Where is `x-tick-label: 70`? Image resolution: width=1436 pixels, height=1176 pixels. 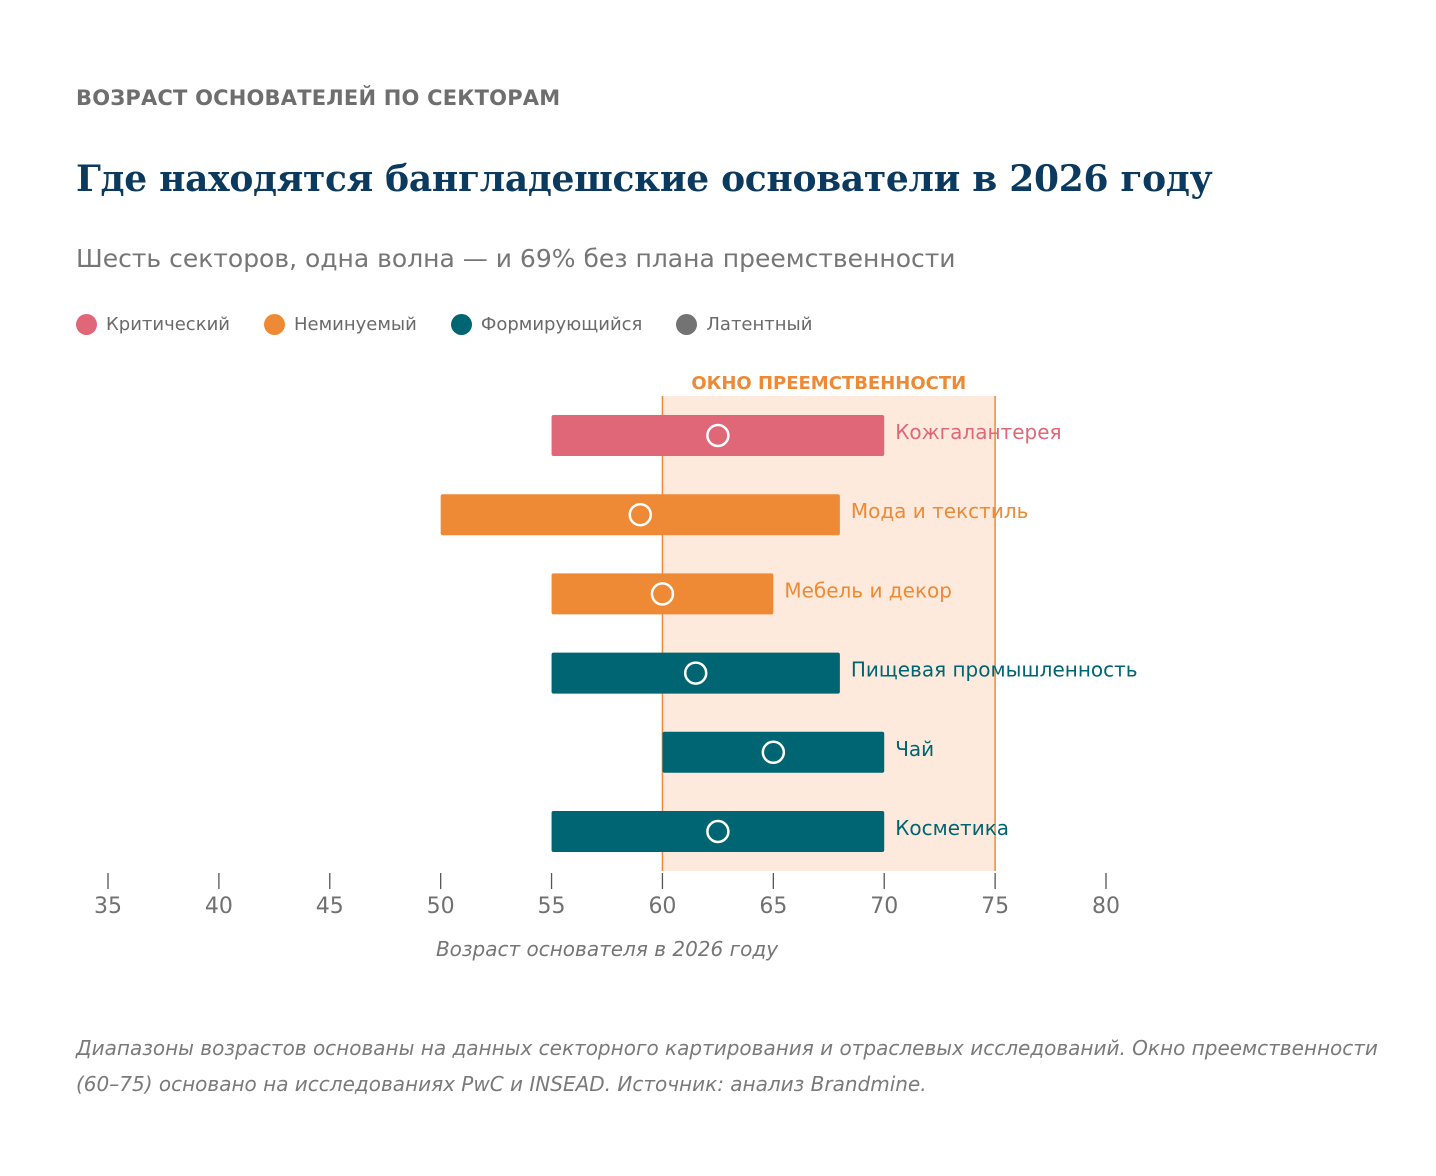 x-tick-label: 70 is located at coordinates (884, 906).